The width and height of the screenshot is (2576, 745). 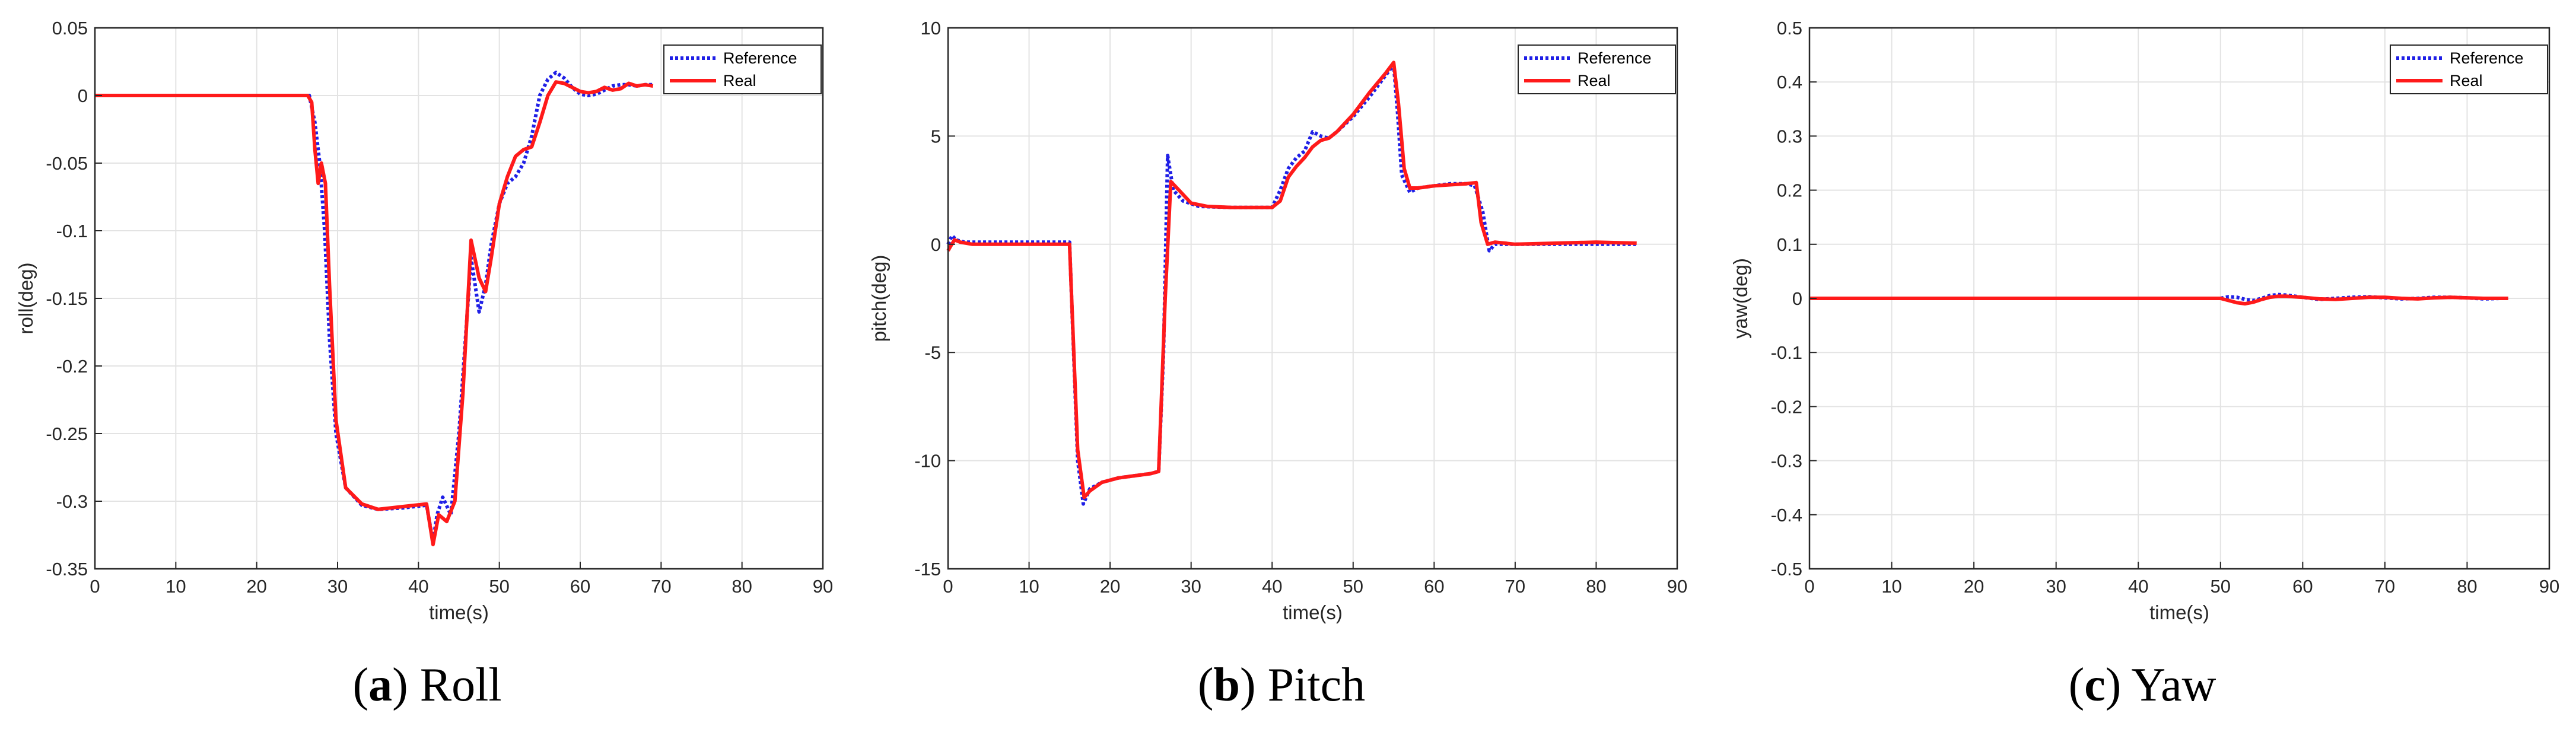 What do you see at coordinates (380, 685) in the screenshot?
I see `roll-caption-letter: a` at bounding box center [380, 685].